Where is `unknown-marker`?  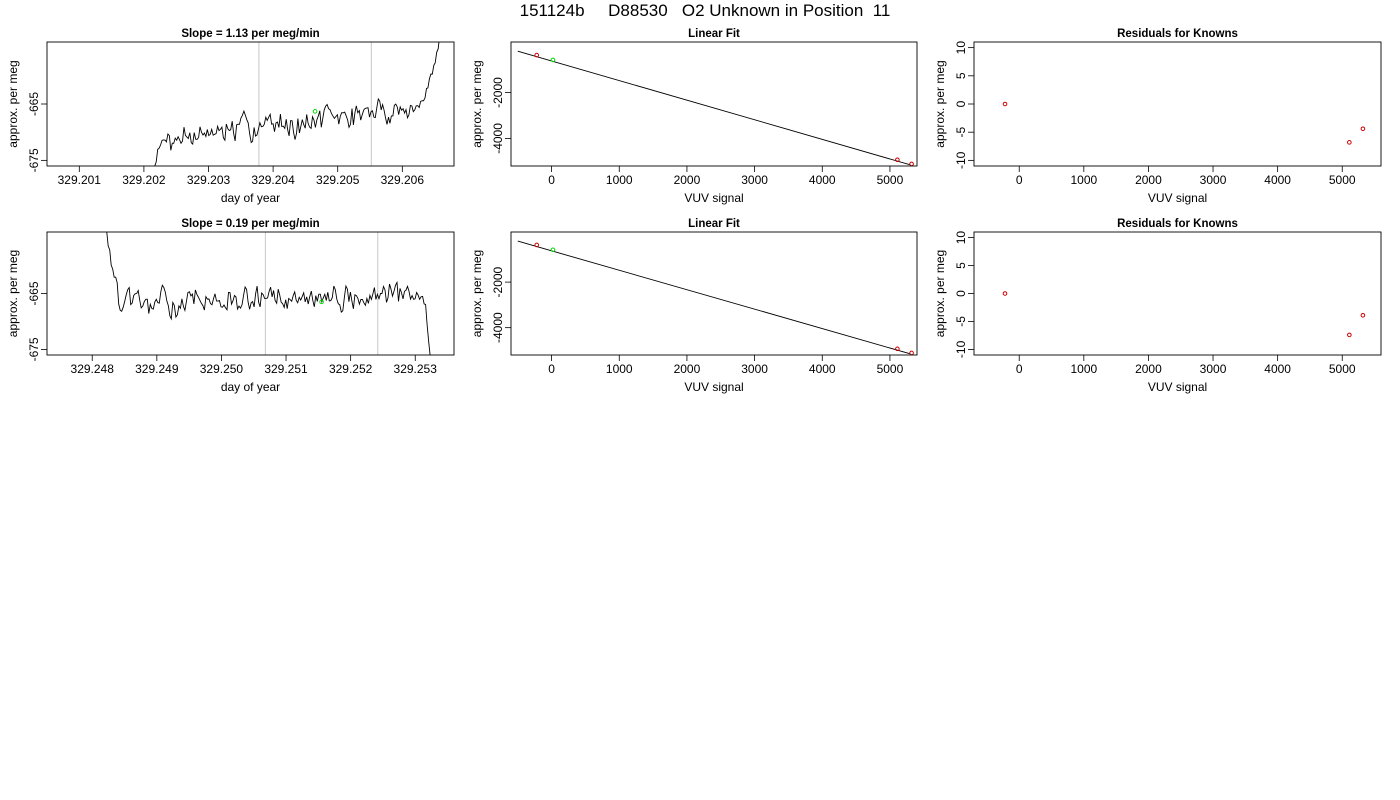
unknown-marker is located at coordinates (321, 302).